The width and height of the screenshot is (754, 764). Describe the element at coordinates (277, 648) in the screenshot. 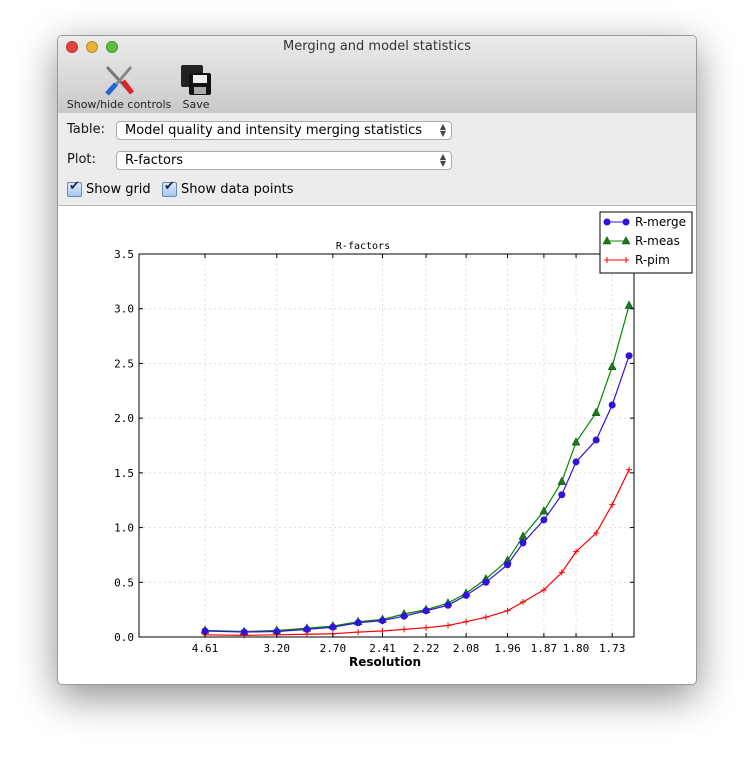

I see `x-tick-label: 3.20` at that location.